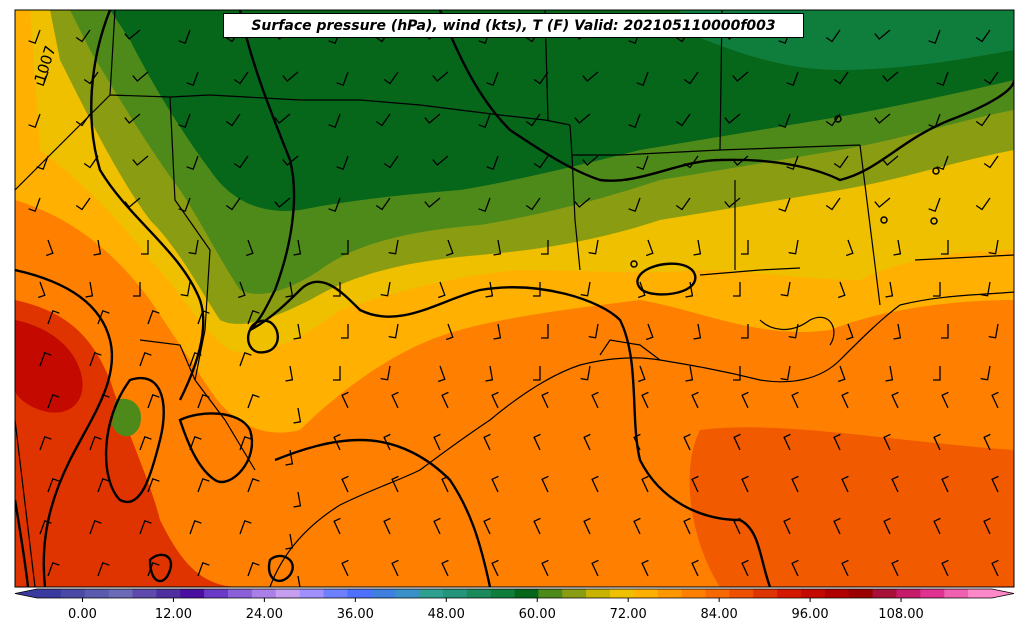  I want to click on colorbar-tick-label: 36.00, so click(355, 614).